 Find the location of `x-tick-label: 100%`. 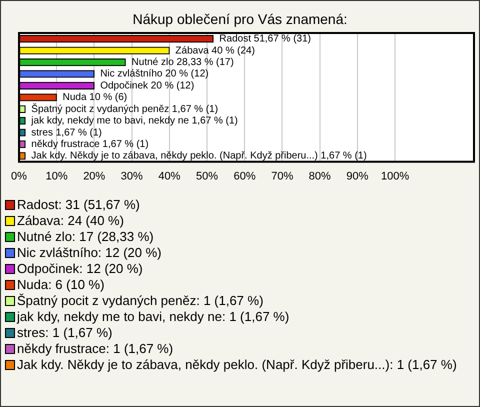

x-tick-label: 100% is located at coordinates (395, 176).